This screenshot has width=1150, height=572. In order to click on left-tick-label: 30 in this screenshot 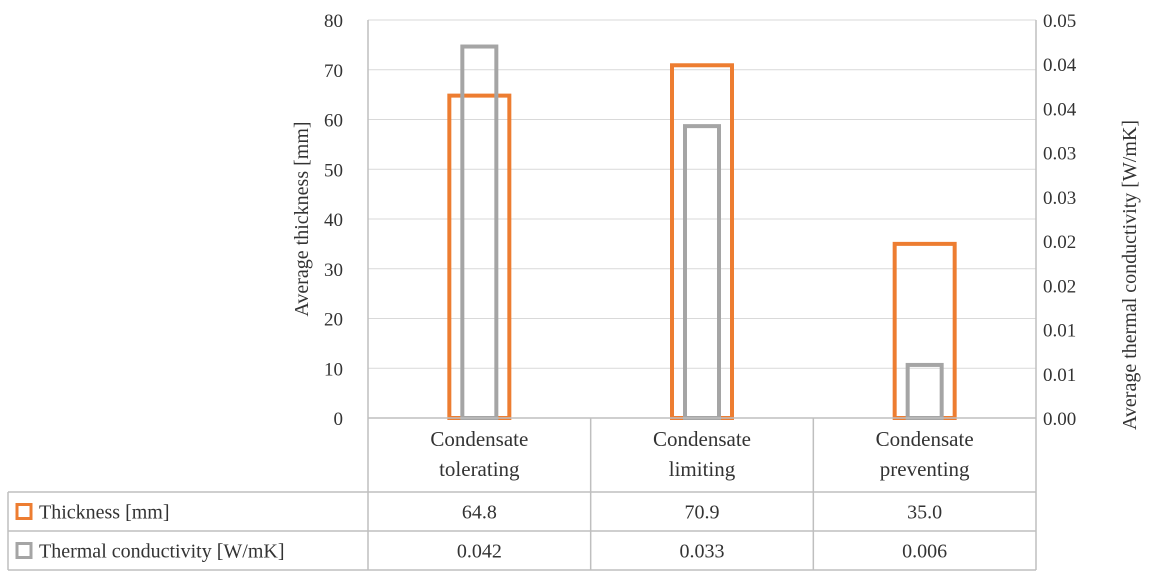, I will do `click(333, 270)`.